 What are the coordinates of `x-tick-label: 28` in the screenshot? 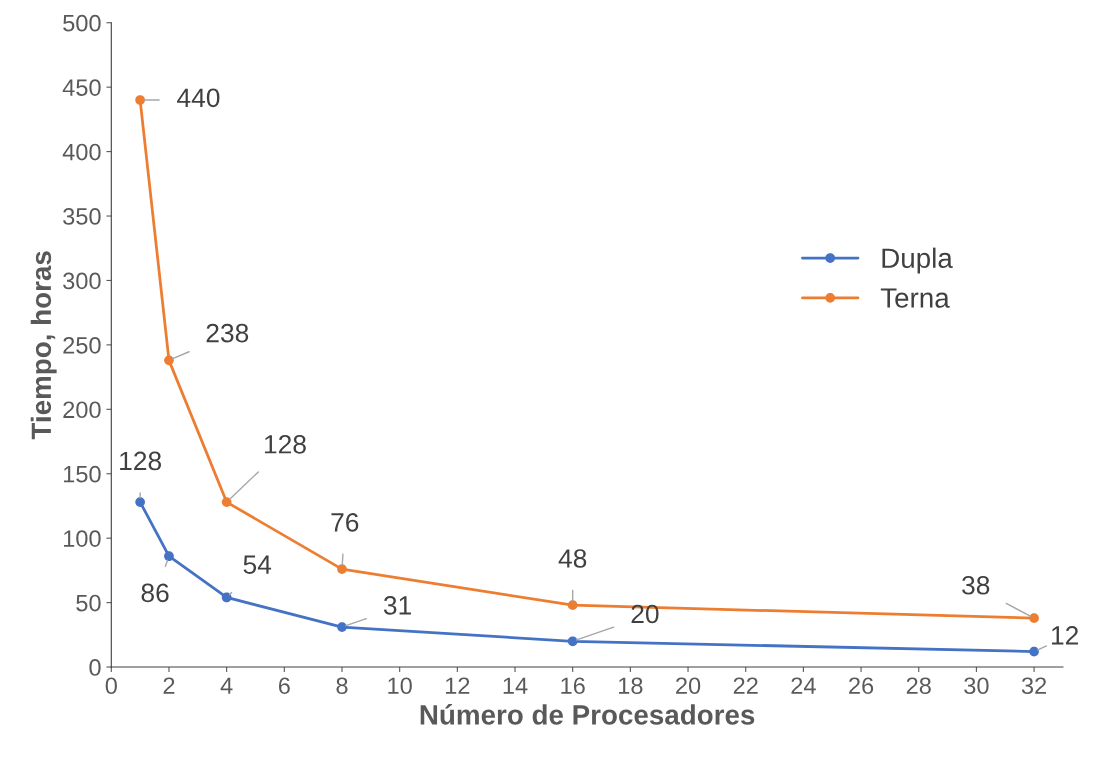 It's located at (918, 686).